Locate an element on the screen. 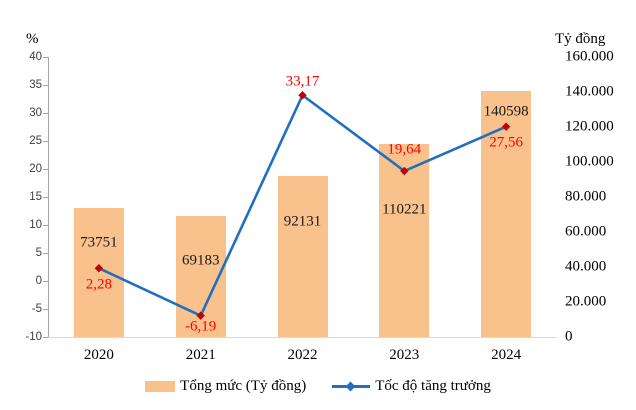 The image size is (636, 410). legend: Tổng mức (Tỷ đồng) Tốc độ tăng trưởng is located at coordinates (318, 386).